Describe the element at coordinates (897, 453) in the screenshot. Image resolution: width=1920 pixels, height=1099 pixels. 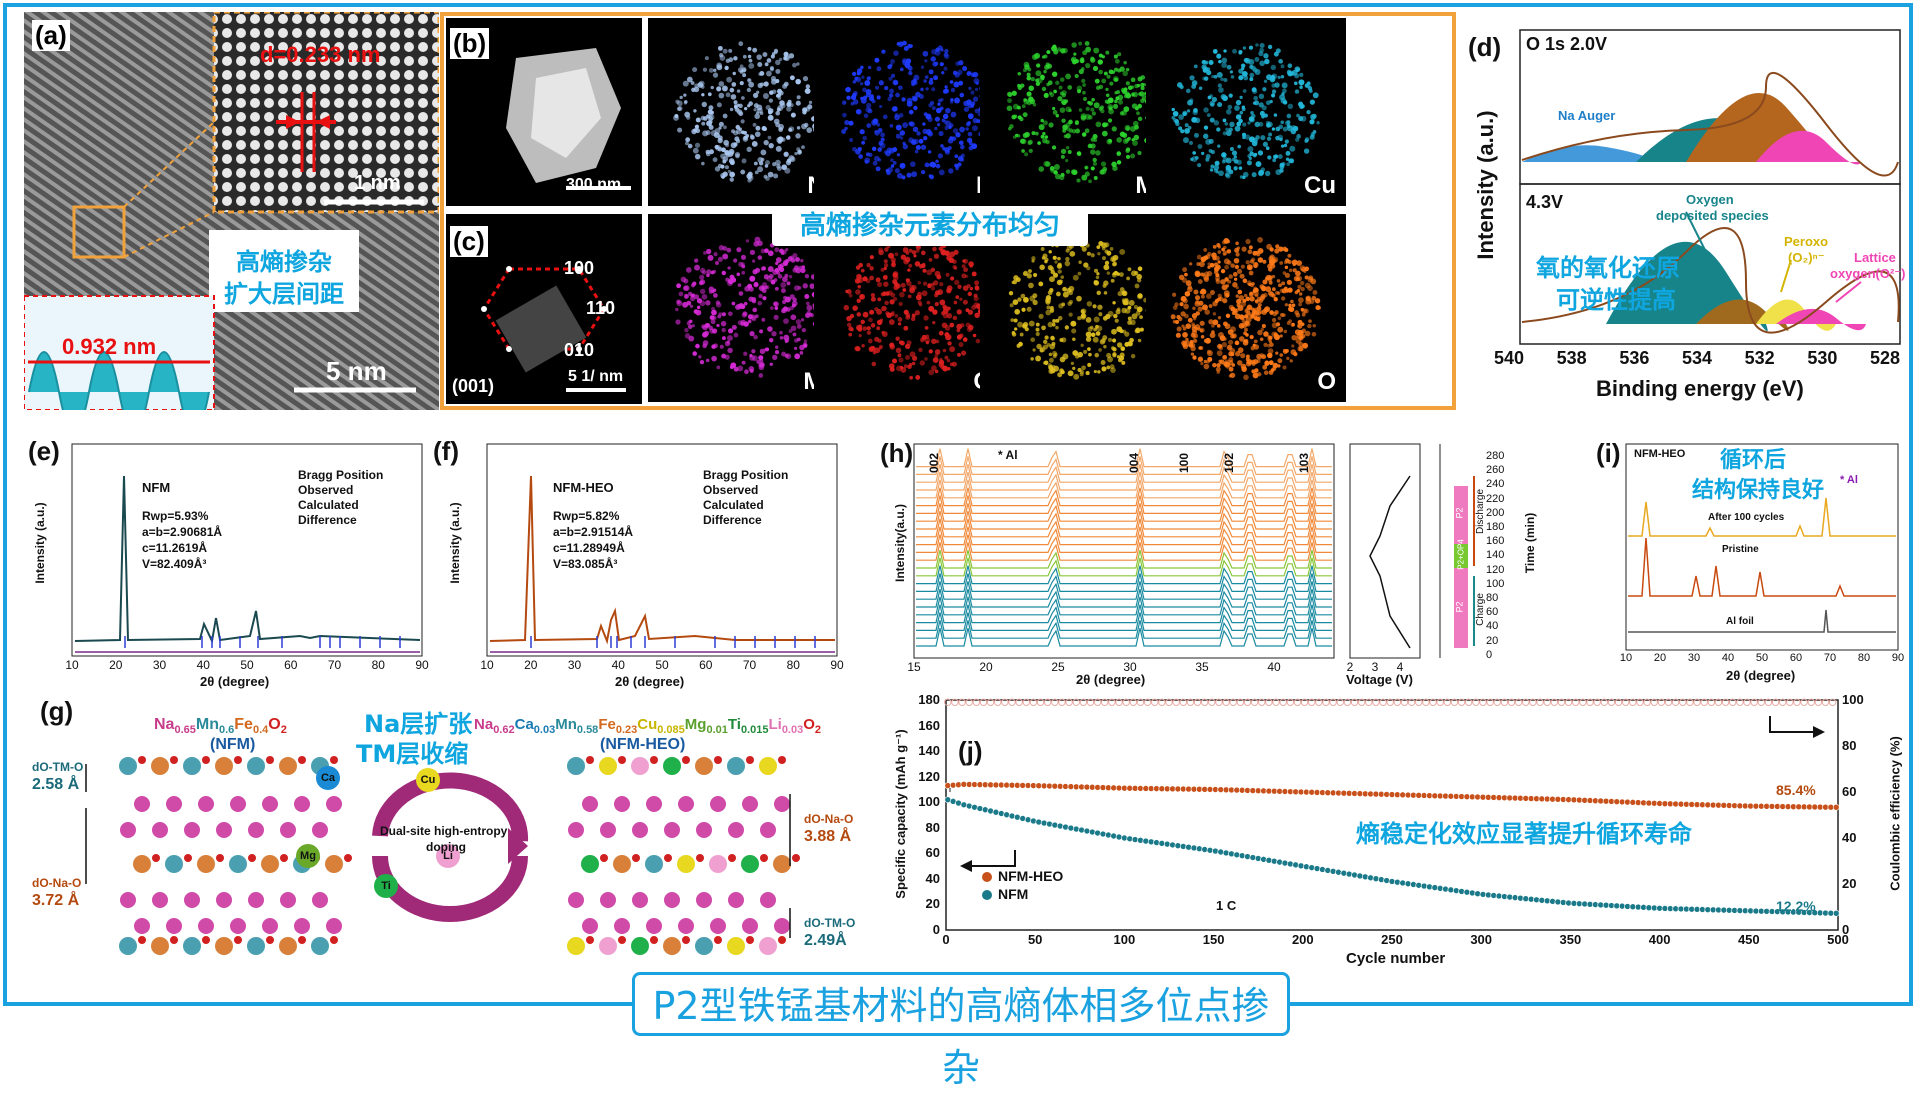
I see `panel-h-tag: (h)` at that location.